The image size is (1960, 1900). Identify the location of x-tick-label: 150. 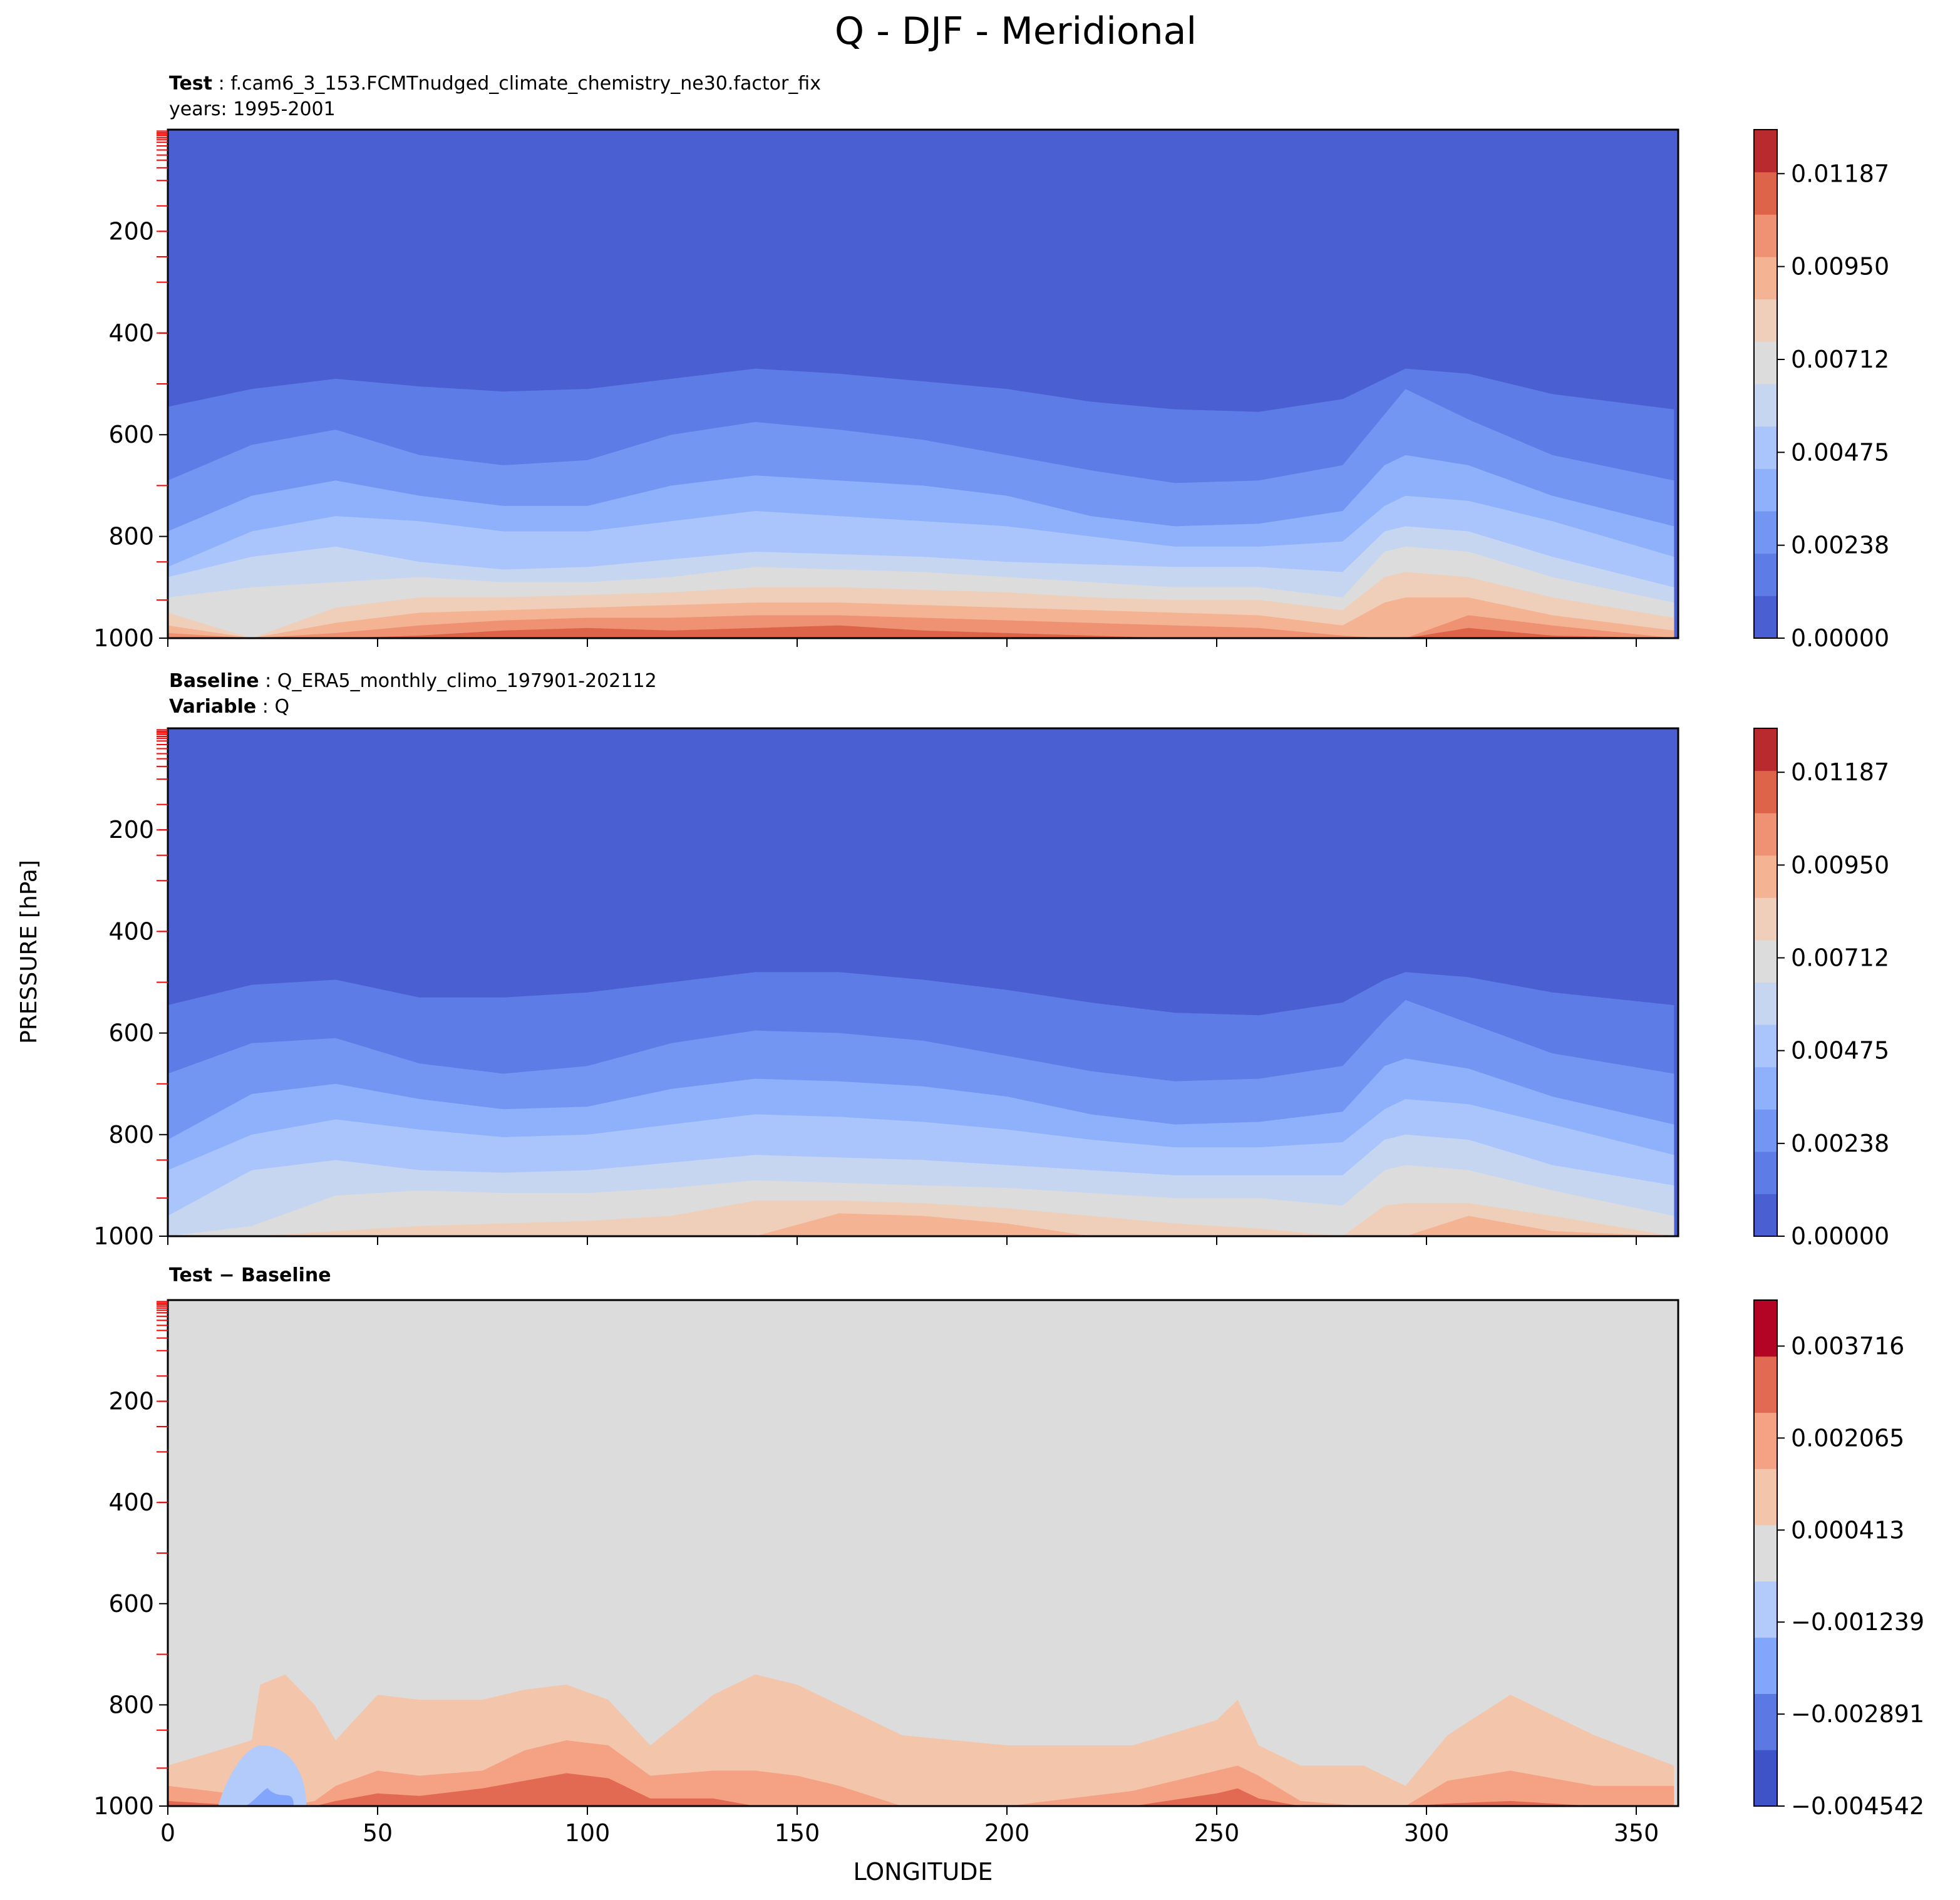
(797, 1833).